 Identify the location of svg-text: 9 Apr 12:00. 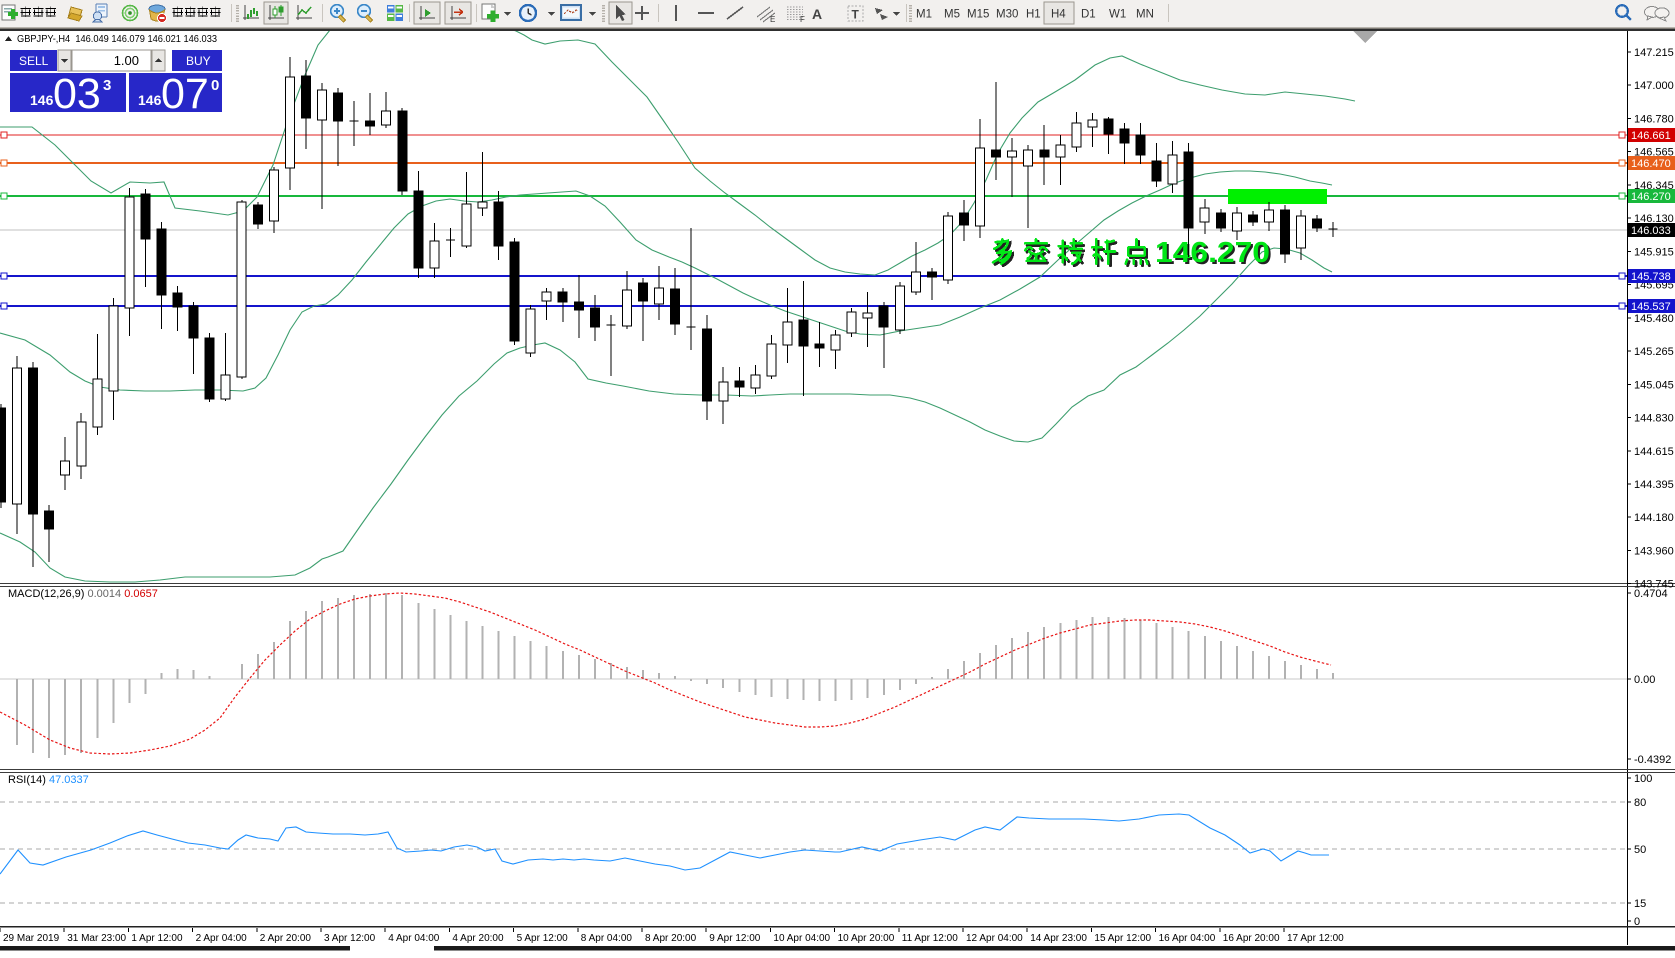
(735, 938).